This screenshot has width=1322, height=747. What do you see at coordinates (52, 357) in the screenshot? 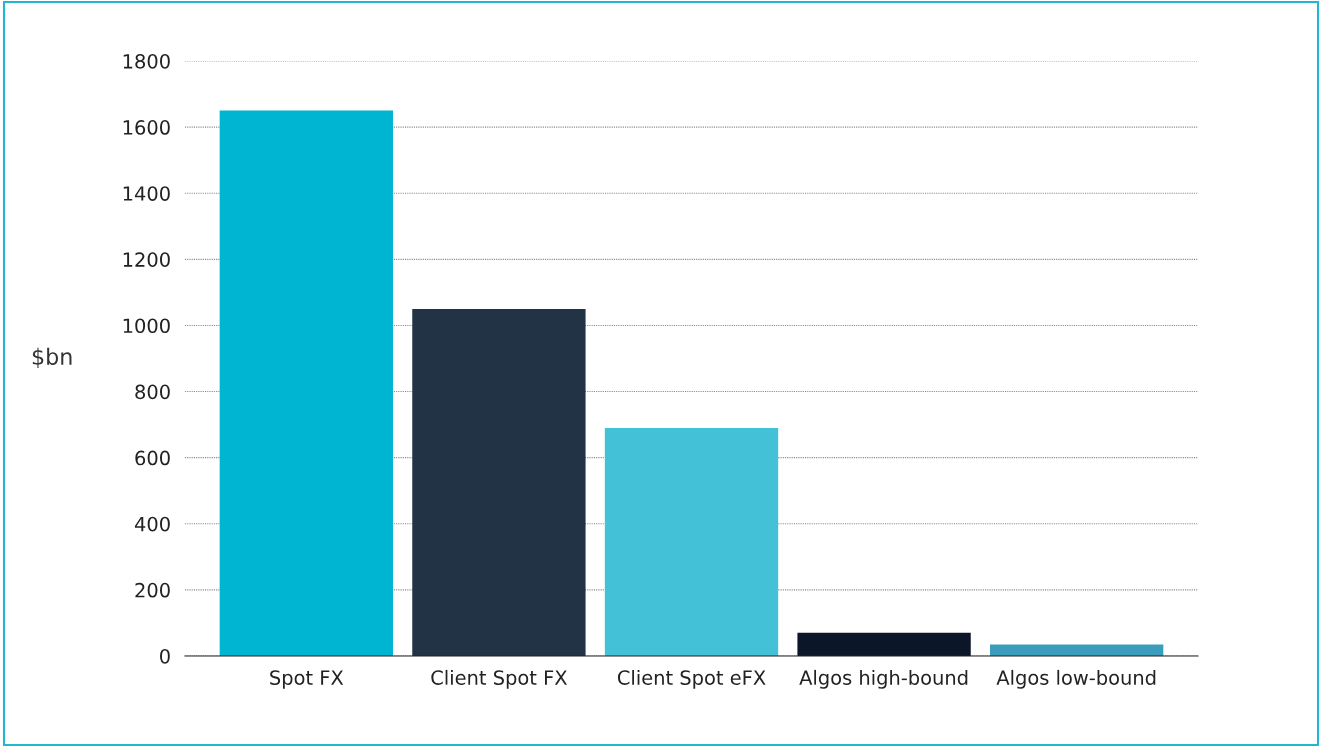
I see `y-axis-title: $bn` at bounding box center [52, 357].